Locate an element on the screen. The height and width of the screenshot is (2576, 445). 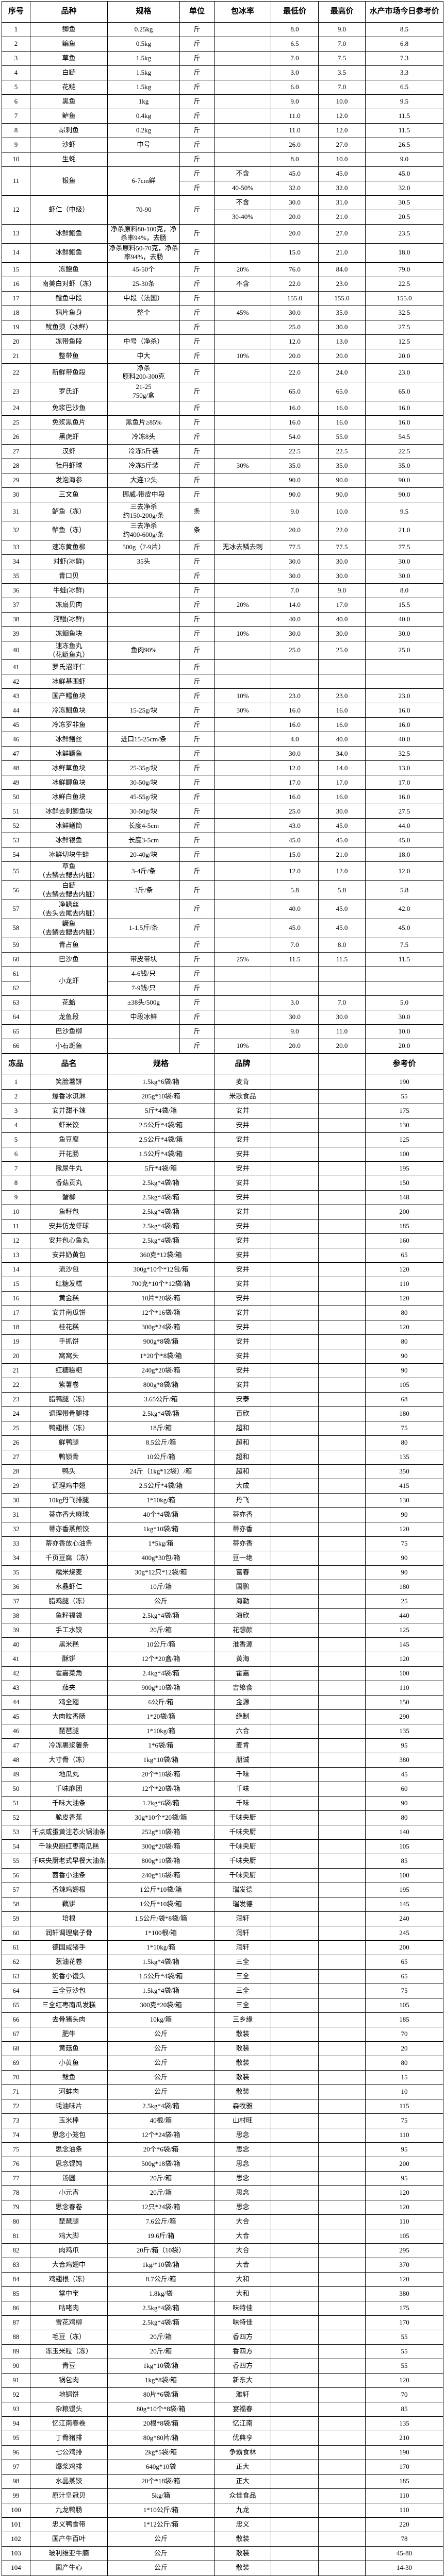
cell: 16 is located at coordinates (16, 284).